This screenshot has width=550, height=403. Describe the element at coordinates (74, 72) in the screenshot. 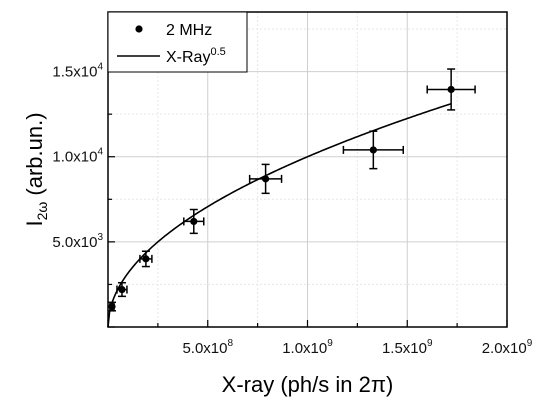

I see `y-tick-mantissa: 1.5x10` at that location.